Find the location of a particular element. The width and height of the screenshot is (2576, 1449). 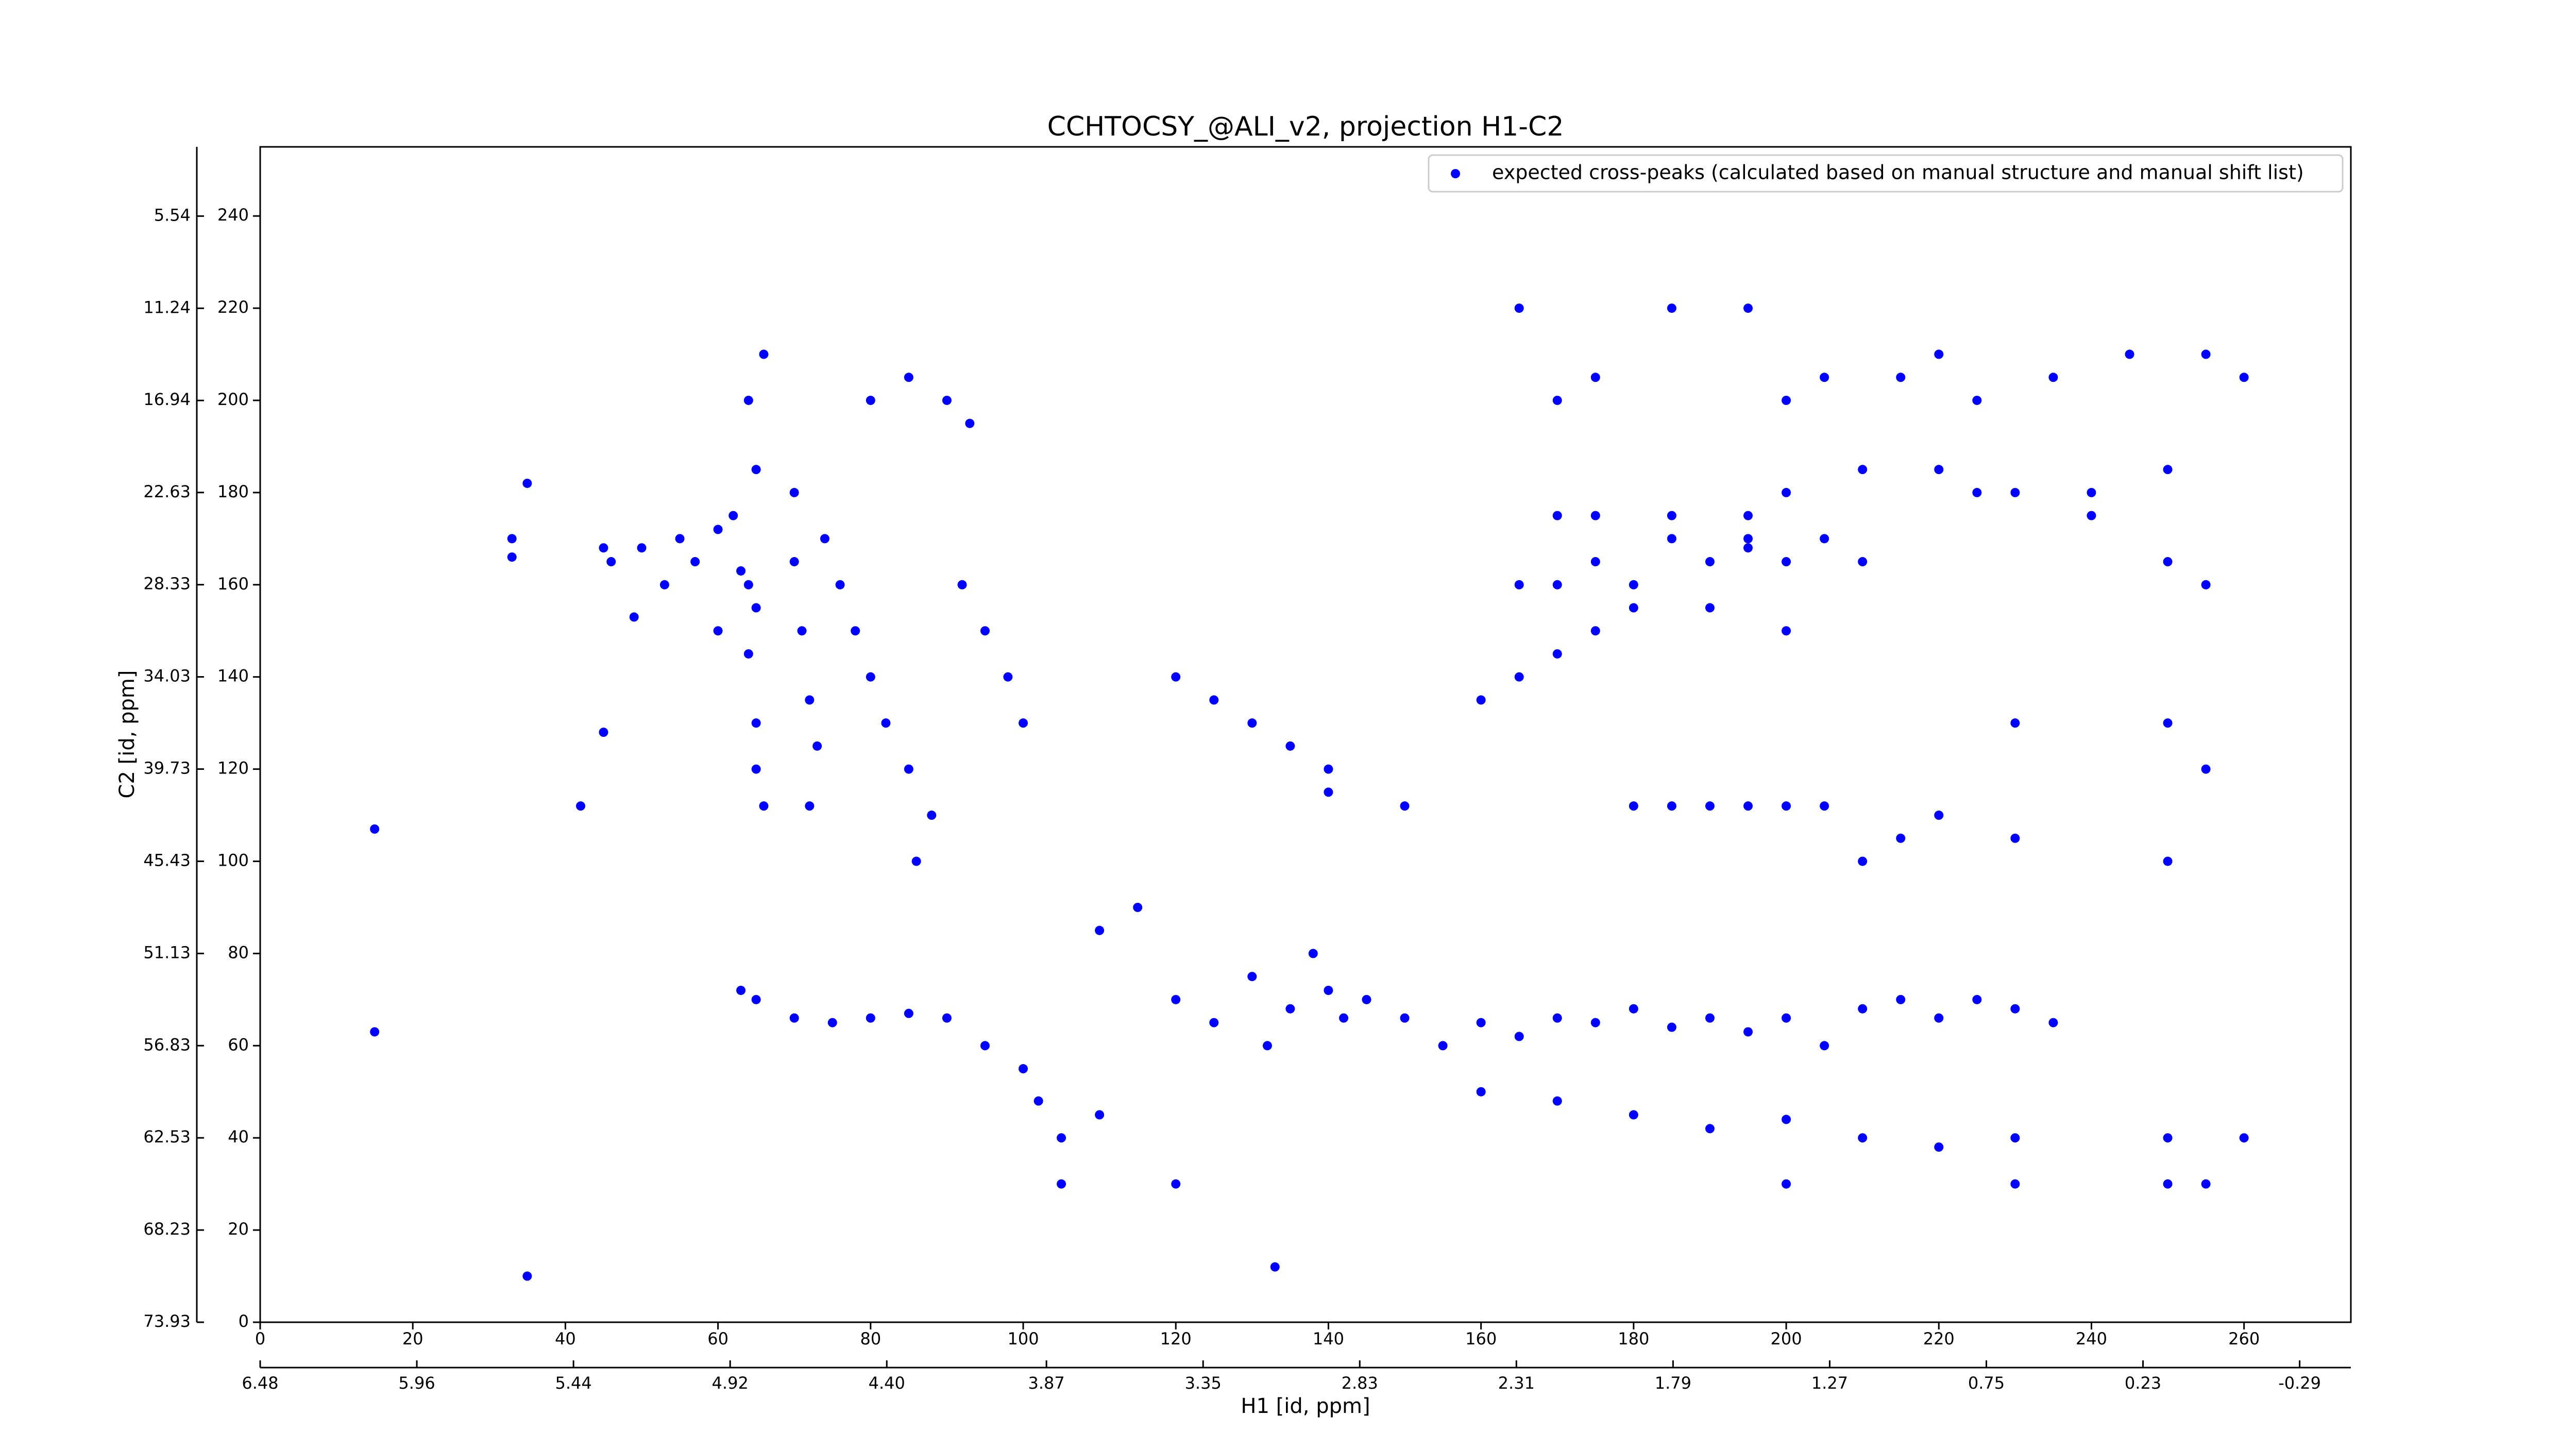

y-tick-label: 180 is located at coordinates (233, 491).